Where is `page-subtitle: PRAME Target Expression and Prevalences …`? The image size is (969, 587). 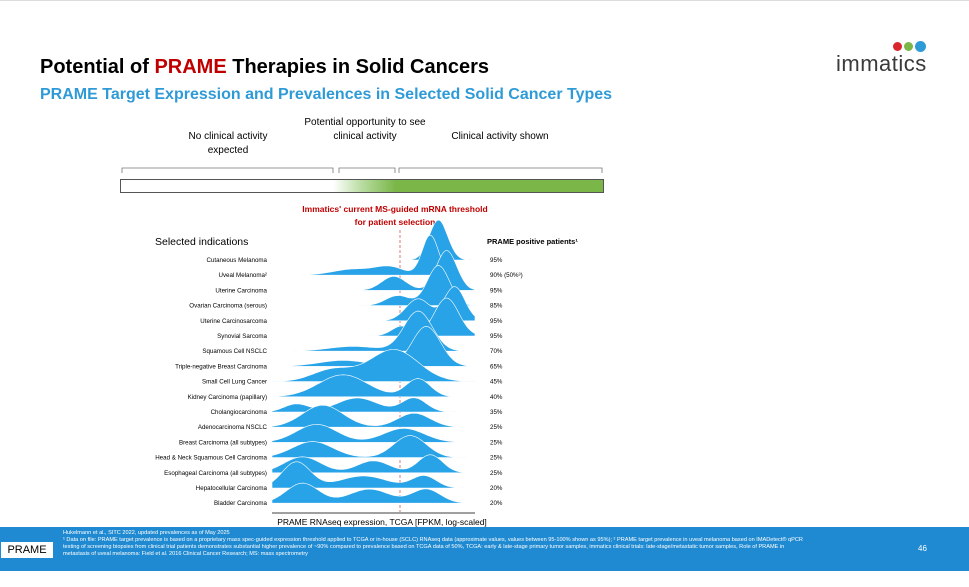 page-subtitle: PRAME Target Expression and Prevalences … is located at coordinates (326, 94).